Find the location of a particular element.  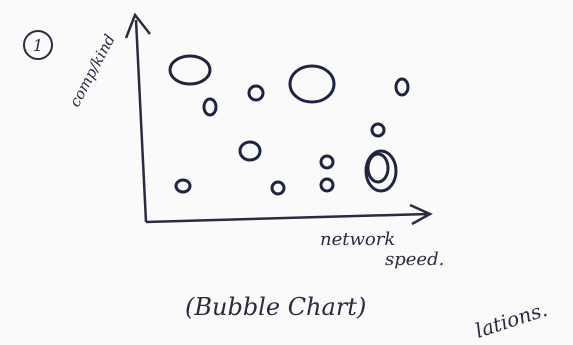

x-axis-label: speed. is located at coordinates (414, 259).